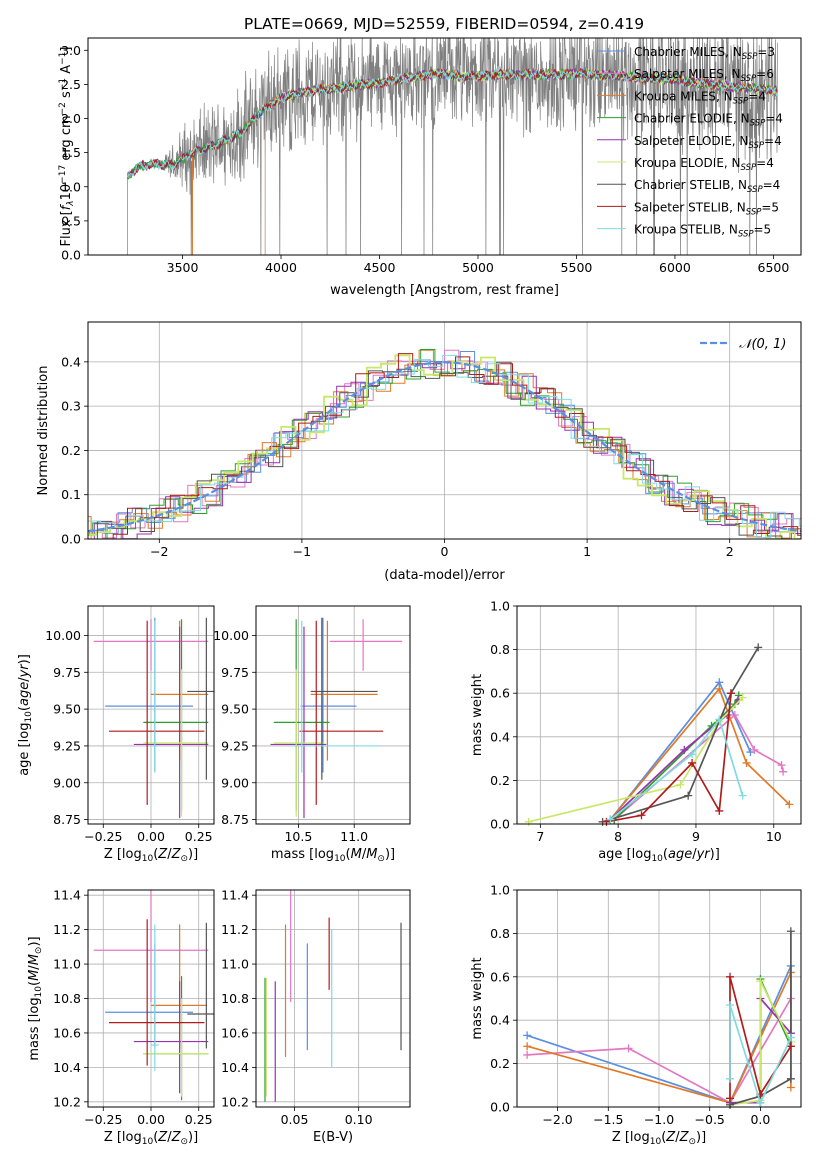 Image resolution: width=819 pixels, height=1170 pixels. Describe the element at coordinates (730, 551) in the screenshot. I see `x-tick-label: 2` at that location.